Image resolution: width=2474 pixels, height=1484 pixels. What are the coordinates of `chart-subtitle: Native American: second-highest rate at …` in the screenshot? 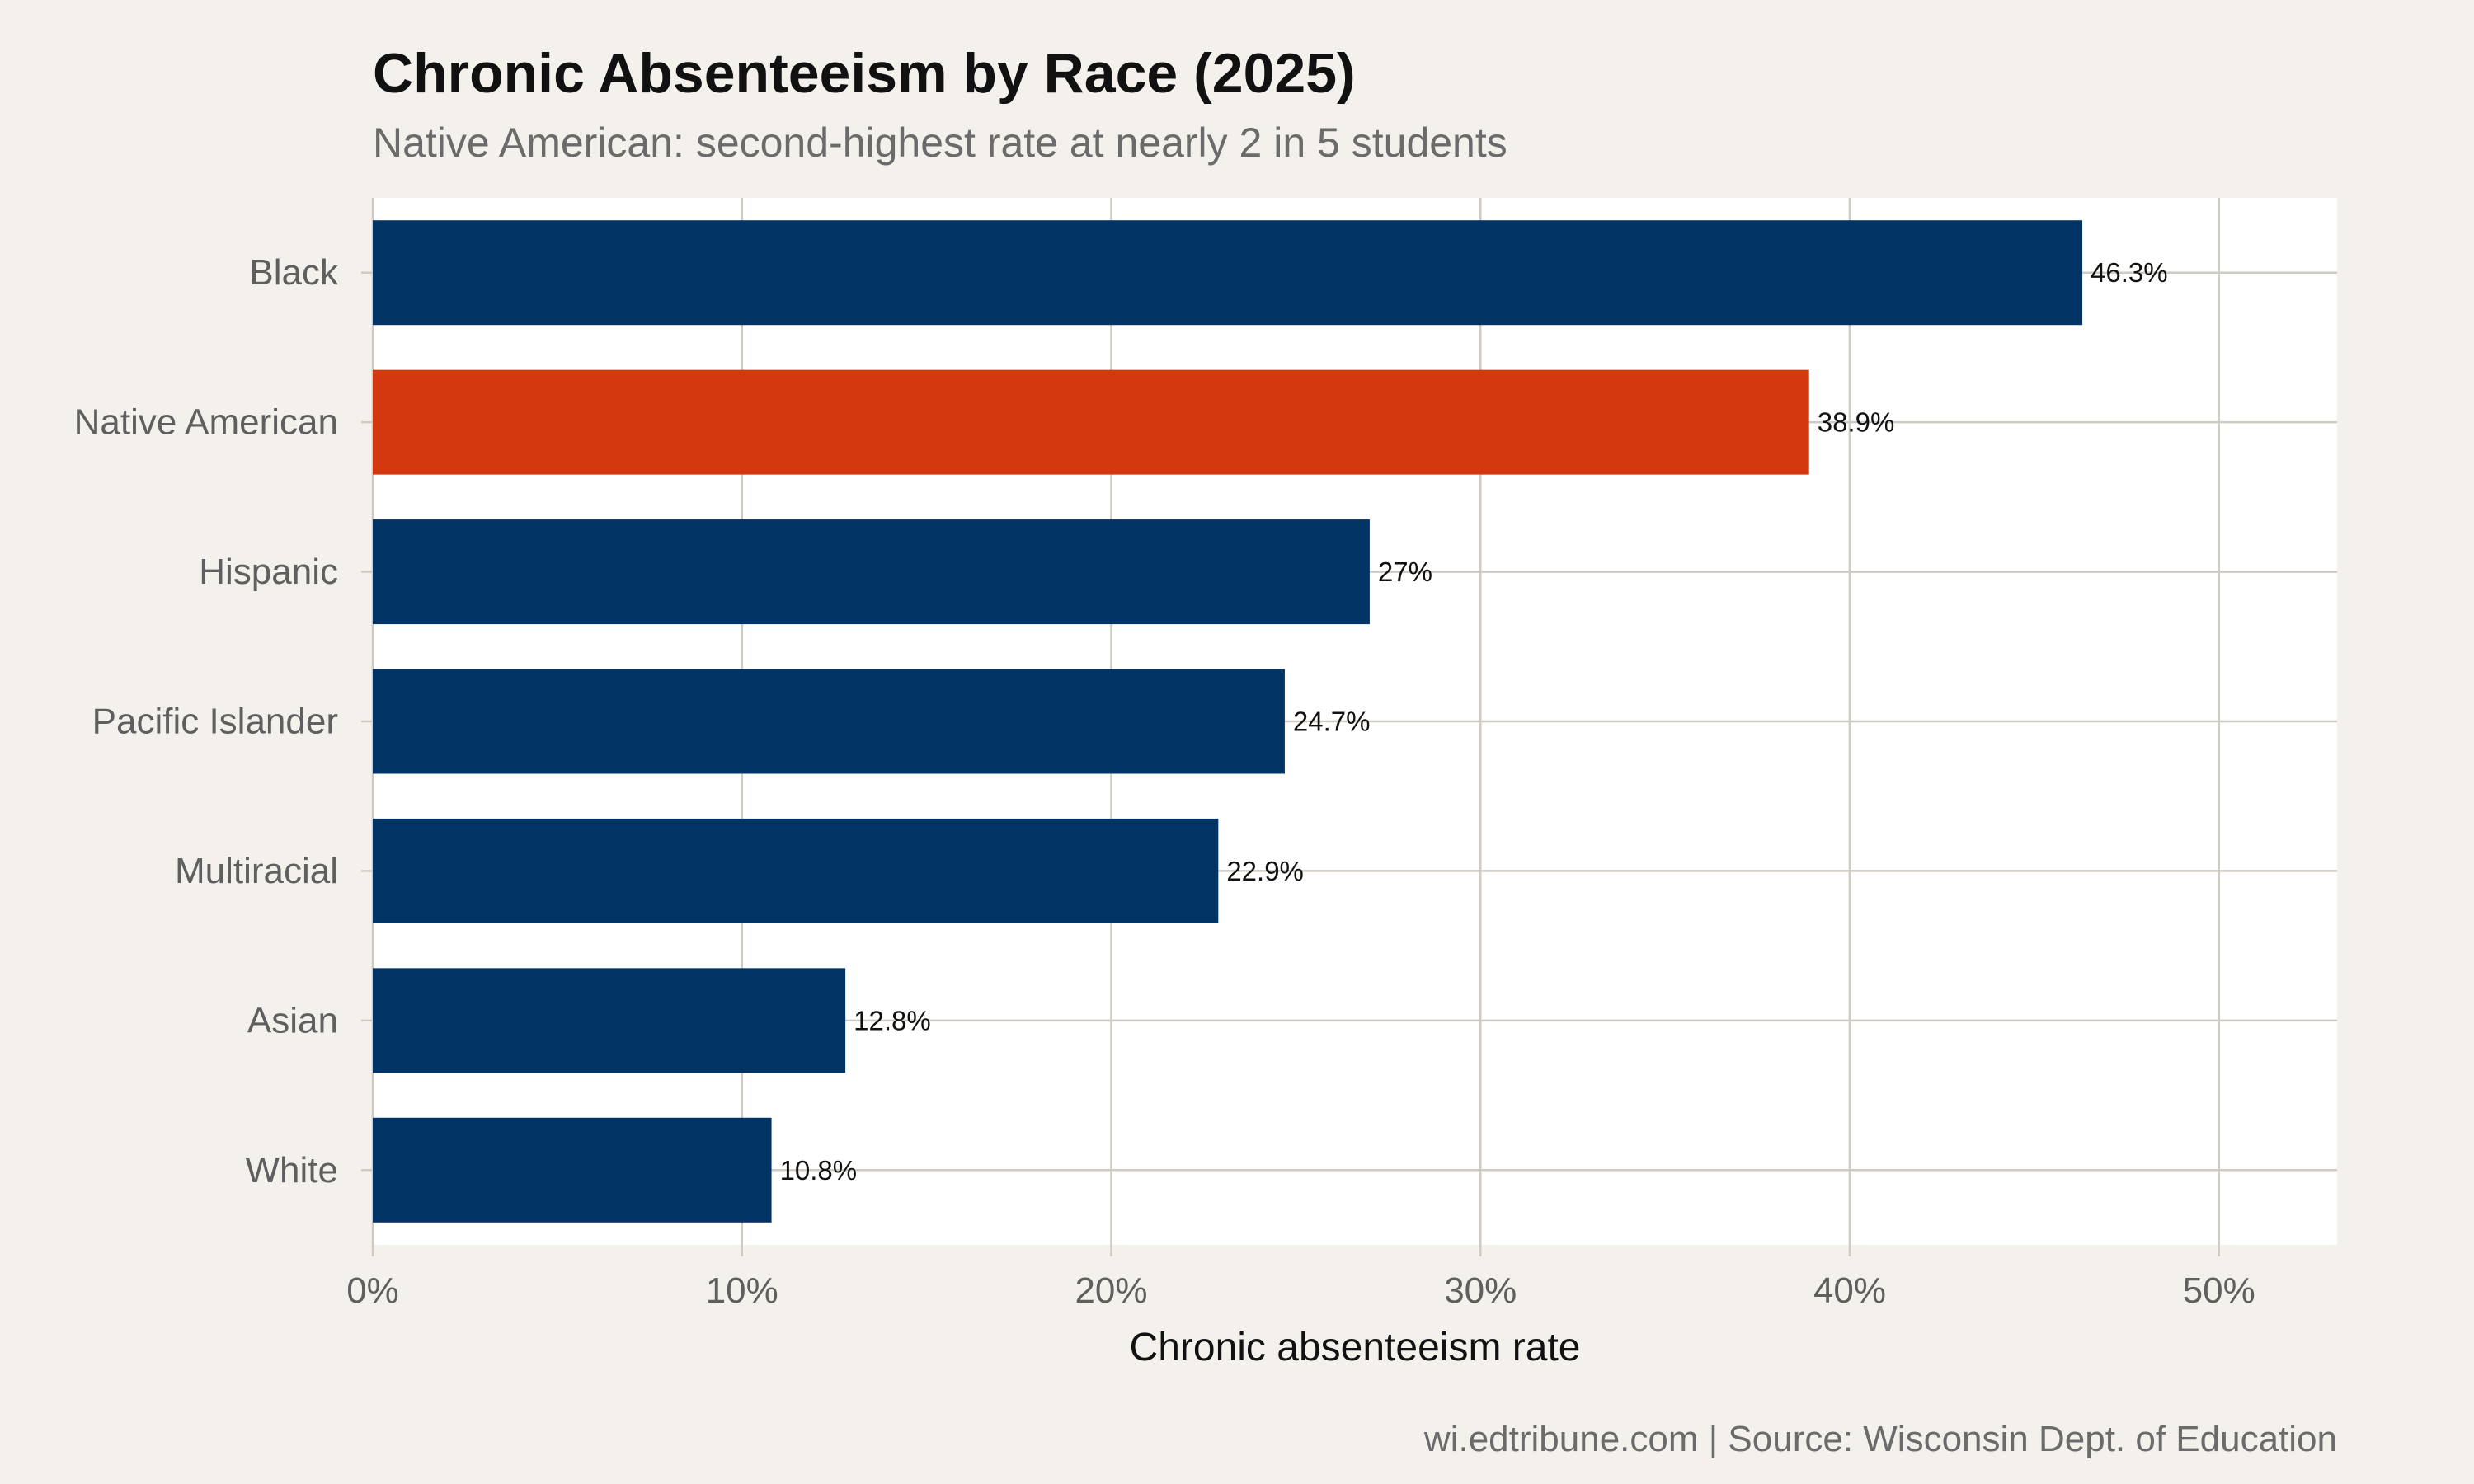 It's located at (940, 143).